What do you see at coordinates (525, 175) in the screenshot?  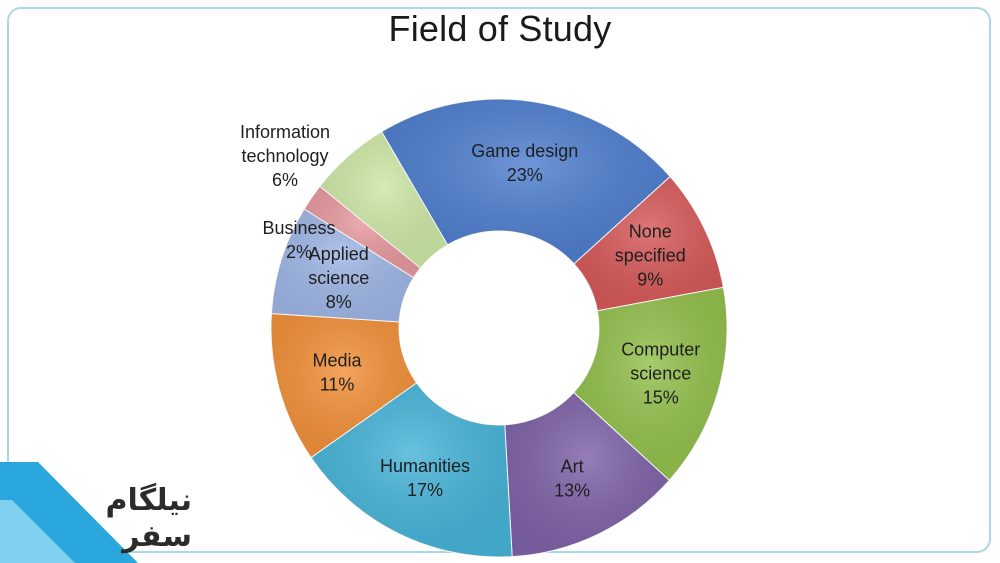 I see `label-line: 23%` at bounding box center [525, 175].